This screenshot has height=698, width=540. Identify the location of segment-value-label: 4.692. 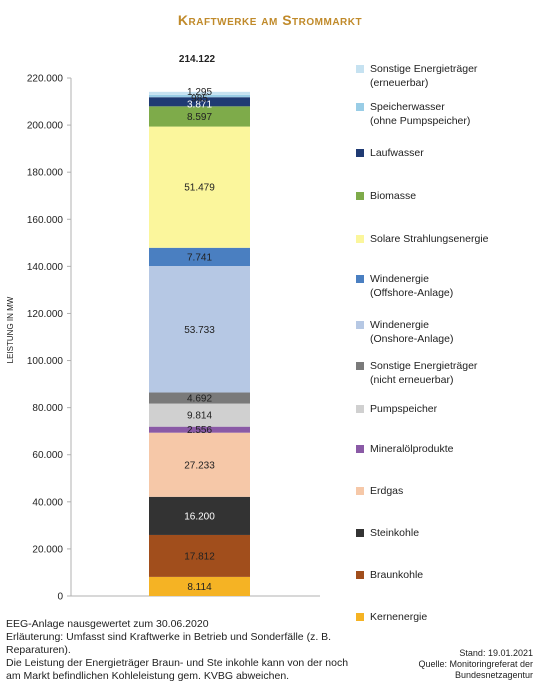
(199, 399).